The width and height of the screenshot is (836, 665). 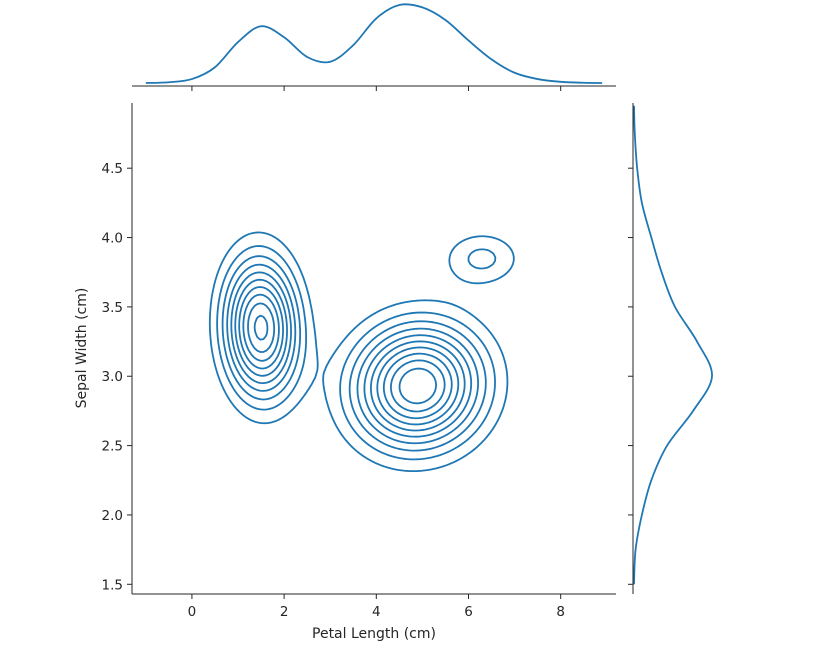 I want to click on y-tick-label: 4.5, so click(x=112, y=169).